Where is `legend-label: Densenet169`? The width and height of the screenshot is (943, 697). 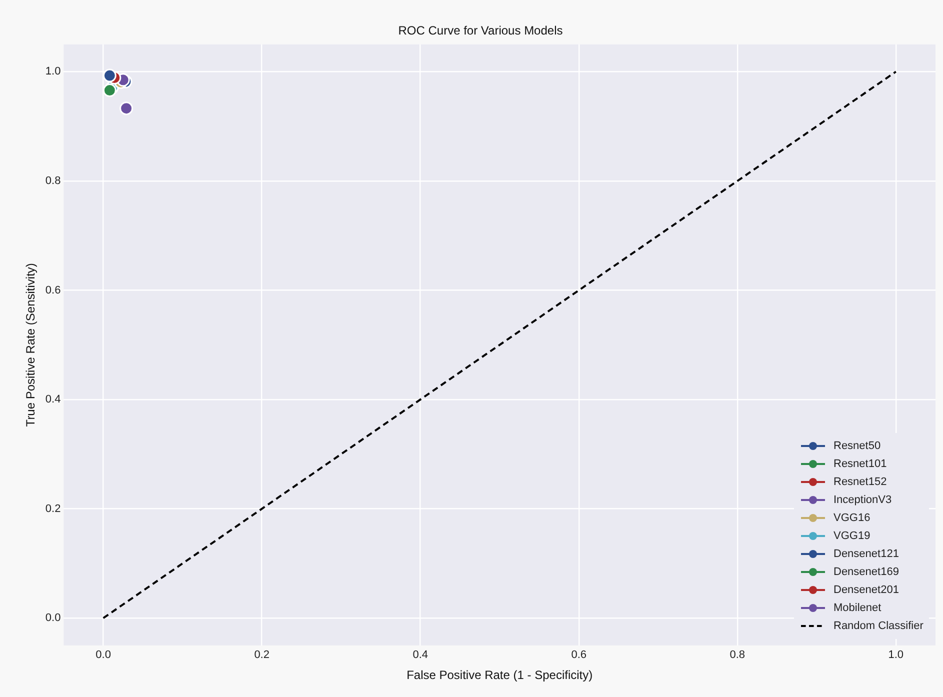
legend-label: Densenet169 is located at coordinates (866, 572).